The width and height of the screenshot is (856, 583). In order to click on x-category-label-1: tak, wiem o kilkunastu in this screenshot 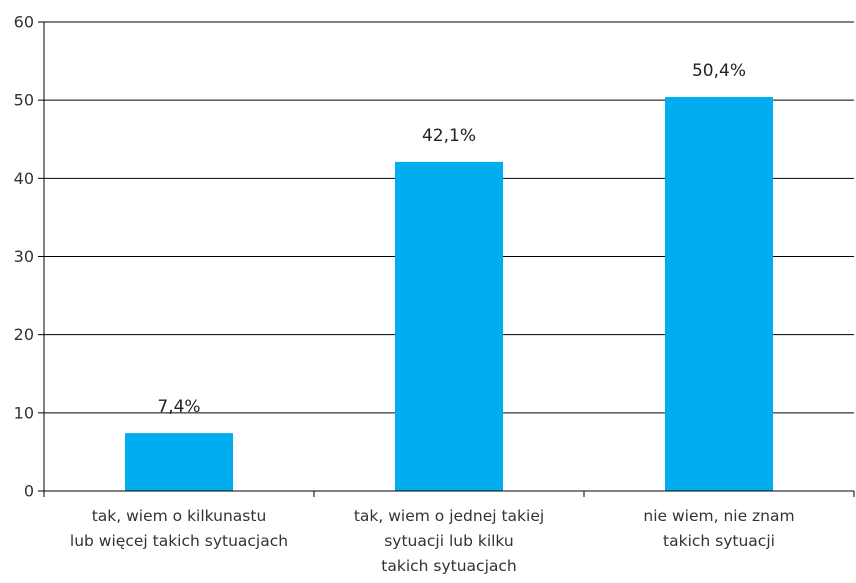, I will do `click(179, 516)`.